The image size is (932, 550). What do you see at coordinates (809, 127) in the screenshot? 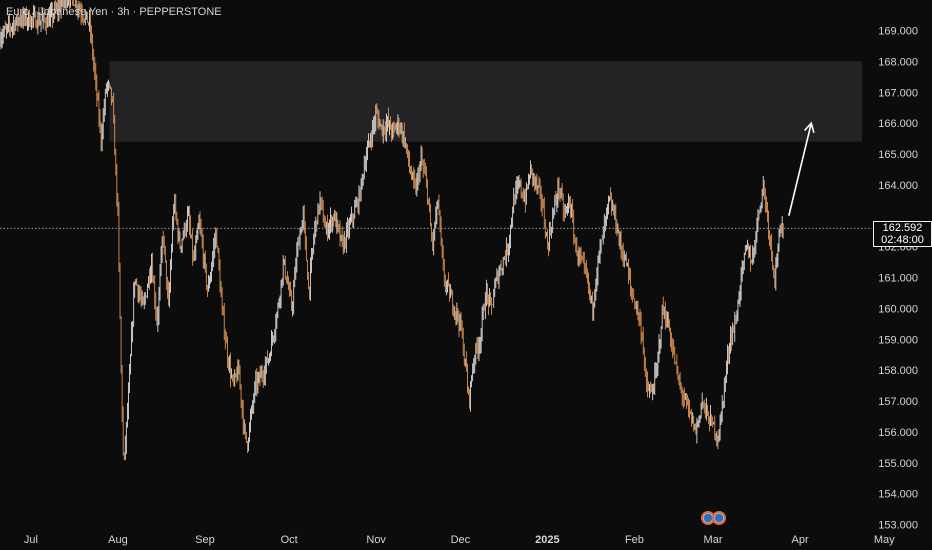
I see `arrow-head` at bounding box center [809, 127].